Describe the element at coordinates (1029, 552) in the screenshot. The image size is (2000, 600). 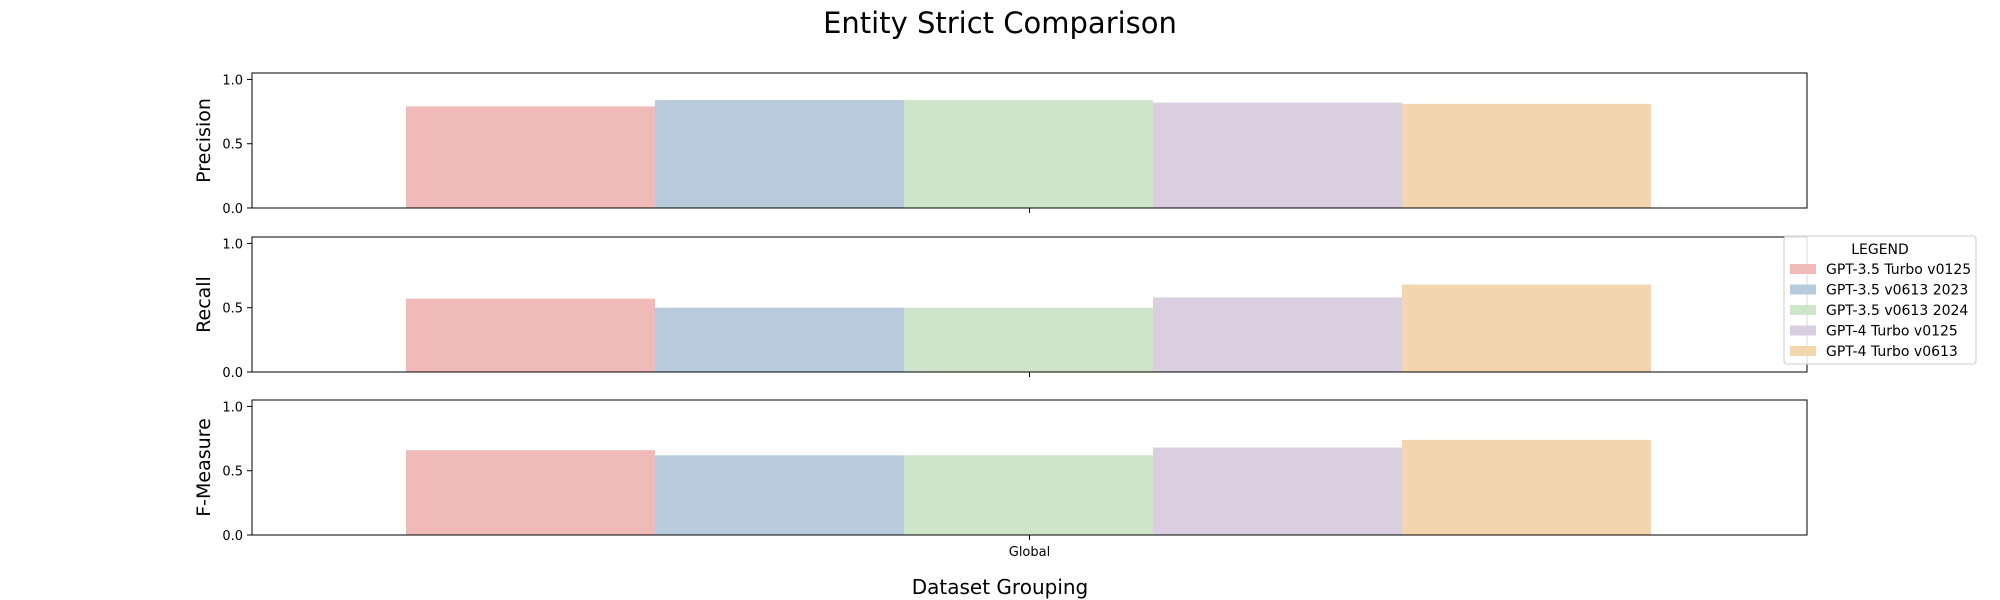
I see `x-tick-label: Global` at that location.